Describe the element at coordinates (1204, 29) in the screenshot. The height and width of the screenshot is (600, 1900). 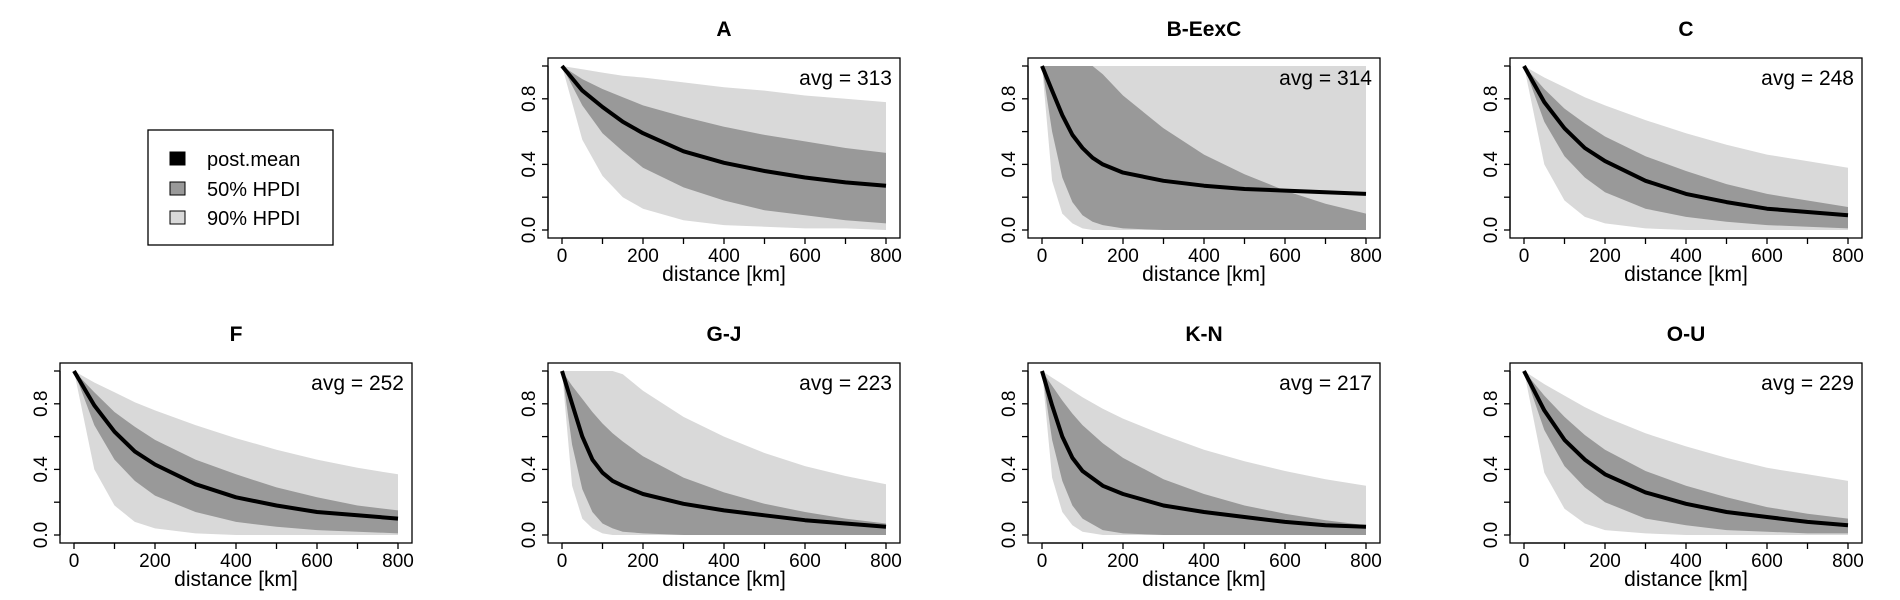
I see `panel-title: B-EexC` at that location.